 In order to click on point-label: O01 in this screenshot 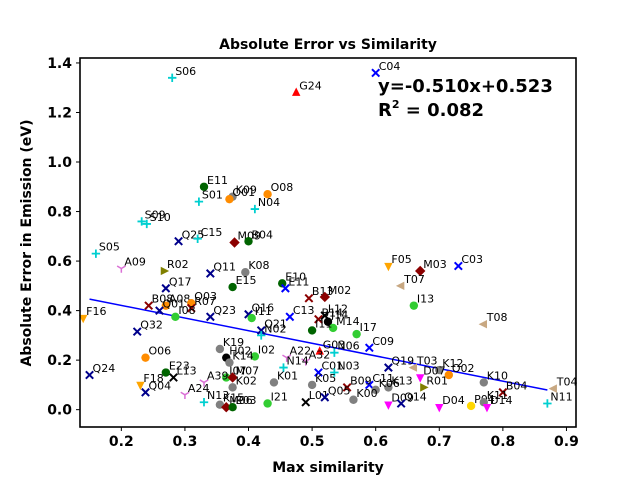, I will do `click(243, 192)`.